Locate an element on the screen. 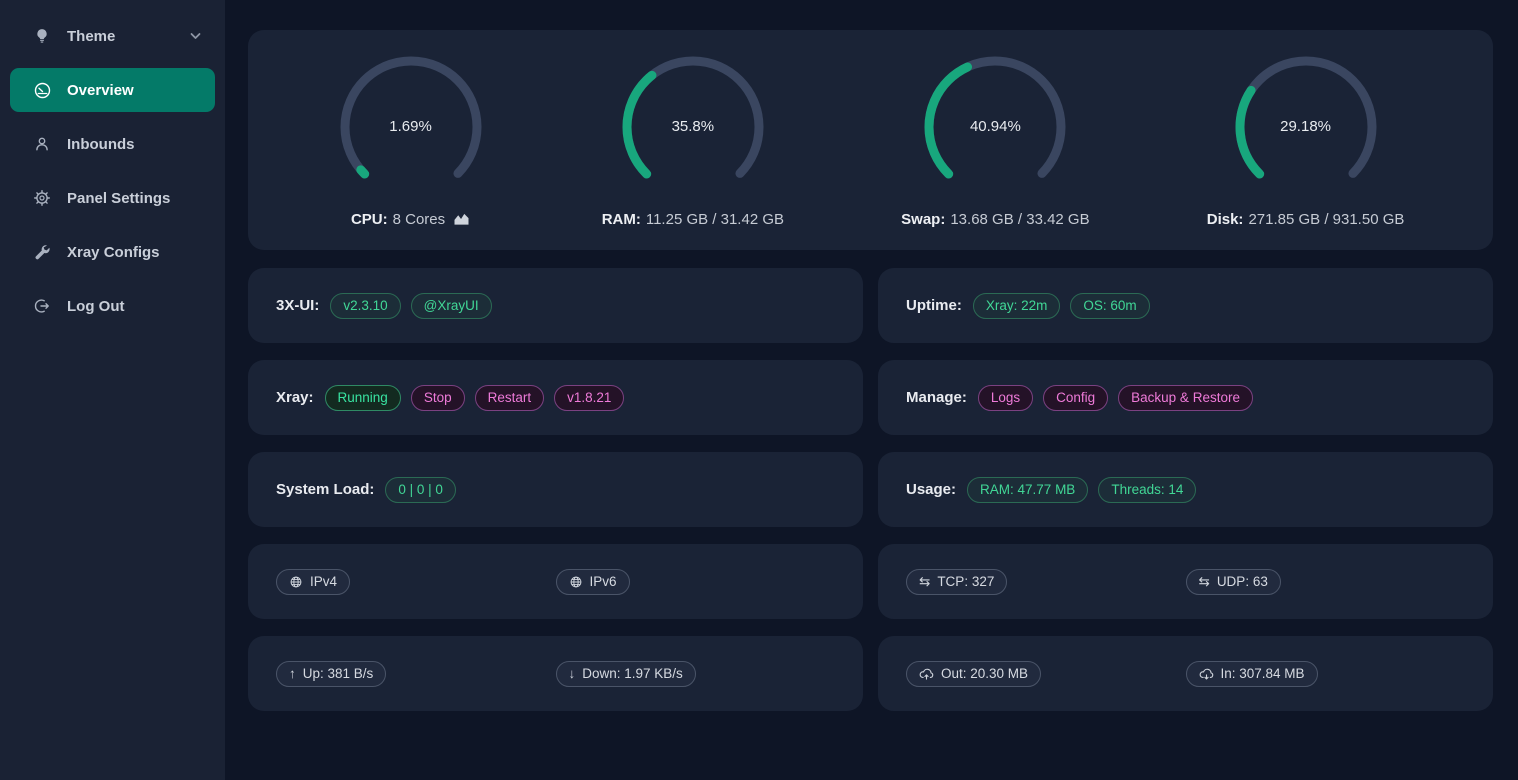 The height and width of the screenshot is (780, 1518). sidebar-item-label: Xray Configs is located at coordinates (113, 252).